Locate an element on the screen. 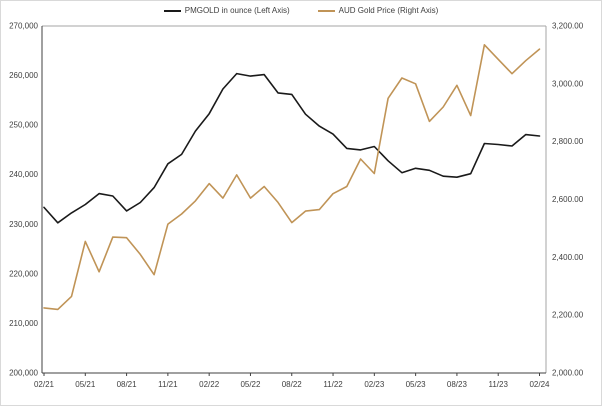 The image size is (602, 406). right-axis-tick-label: 2,600.00 is located at coordinates (568, 199).